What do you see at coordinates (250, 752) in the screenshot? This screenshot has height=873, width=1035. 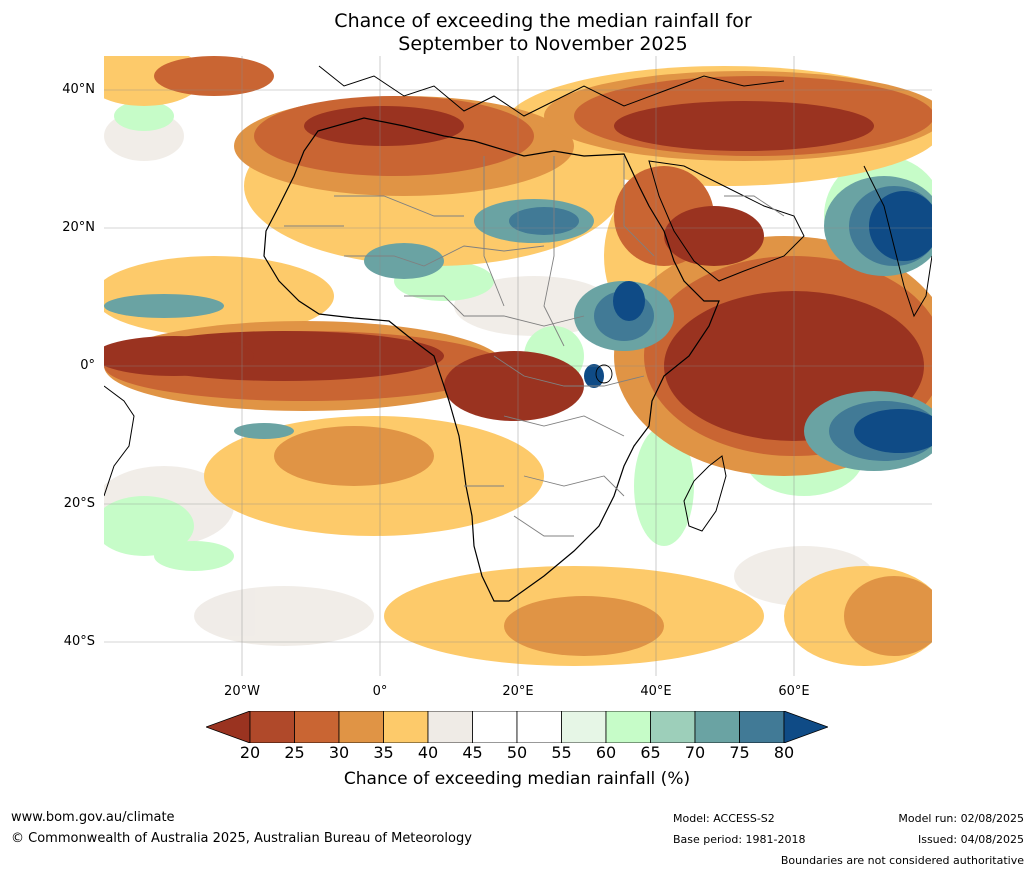 I see `colorbar-tick-label: 20` at bounding box center [250, 752].